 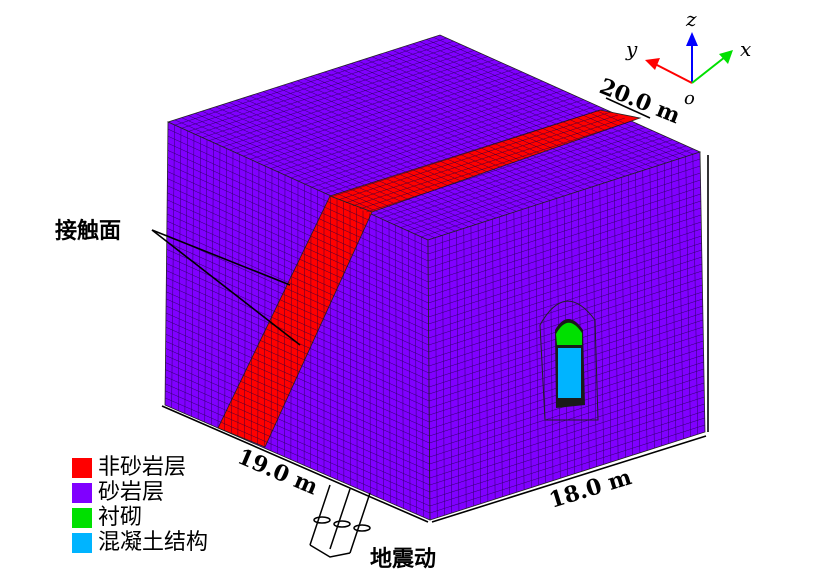 I want to click on dim-line-band, so click(x=628, y=108).